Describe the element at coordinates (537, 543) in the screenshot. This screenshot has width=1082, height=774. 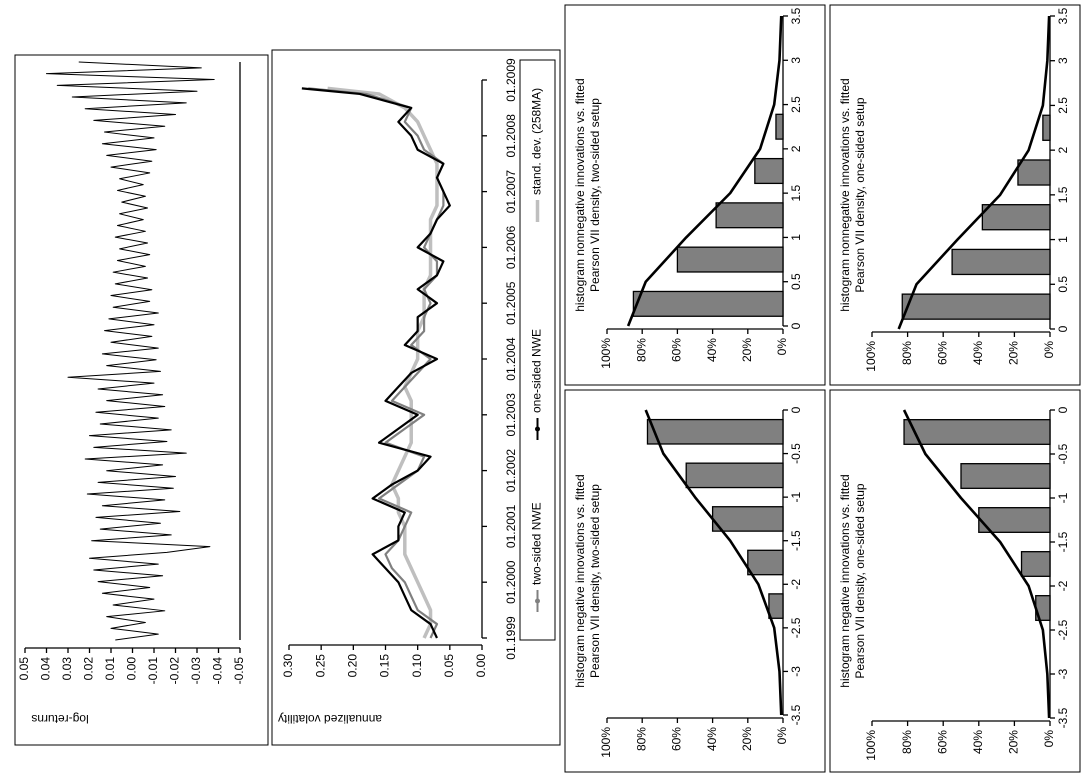
I see `legend-label: two-sided NWE` at that location.